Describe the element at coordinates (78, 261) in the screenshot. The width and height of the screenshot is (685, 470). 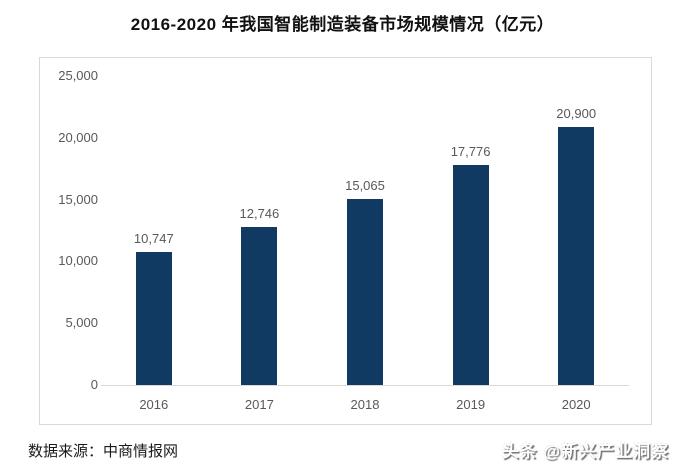
I see `y-axis-tick-label: 10,000` at that location.